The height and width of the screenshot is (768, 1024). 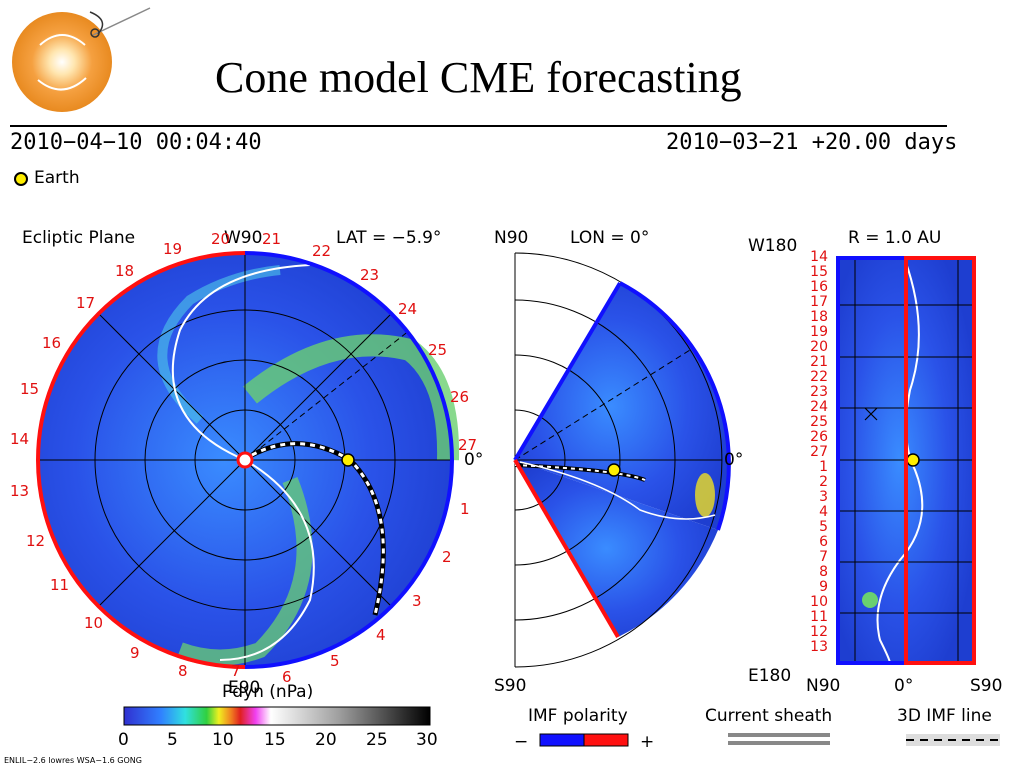 What do you see at coordinates (511, 238) in the screenshot?
I see `meridional-top-label: N90` at bounding box center [511, 238].